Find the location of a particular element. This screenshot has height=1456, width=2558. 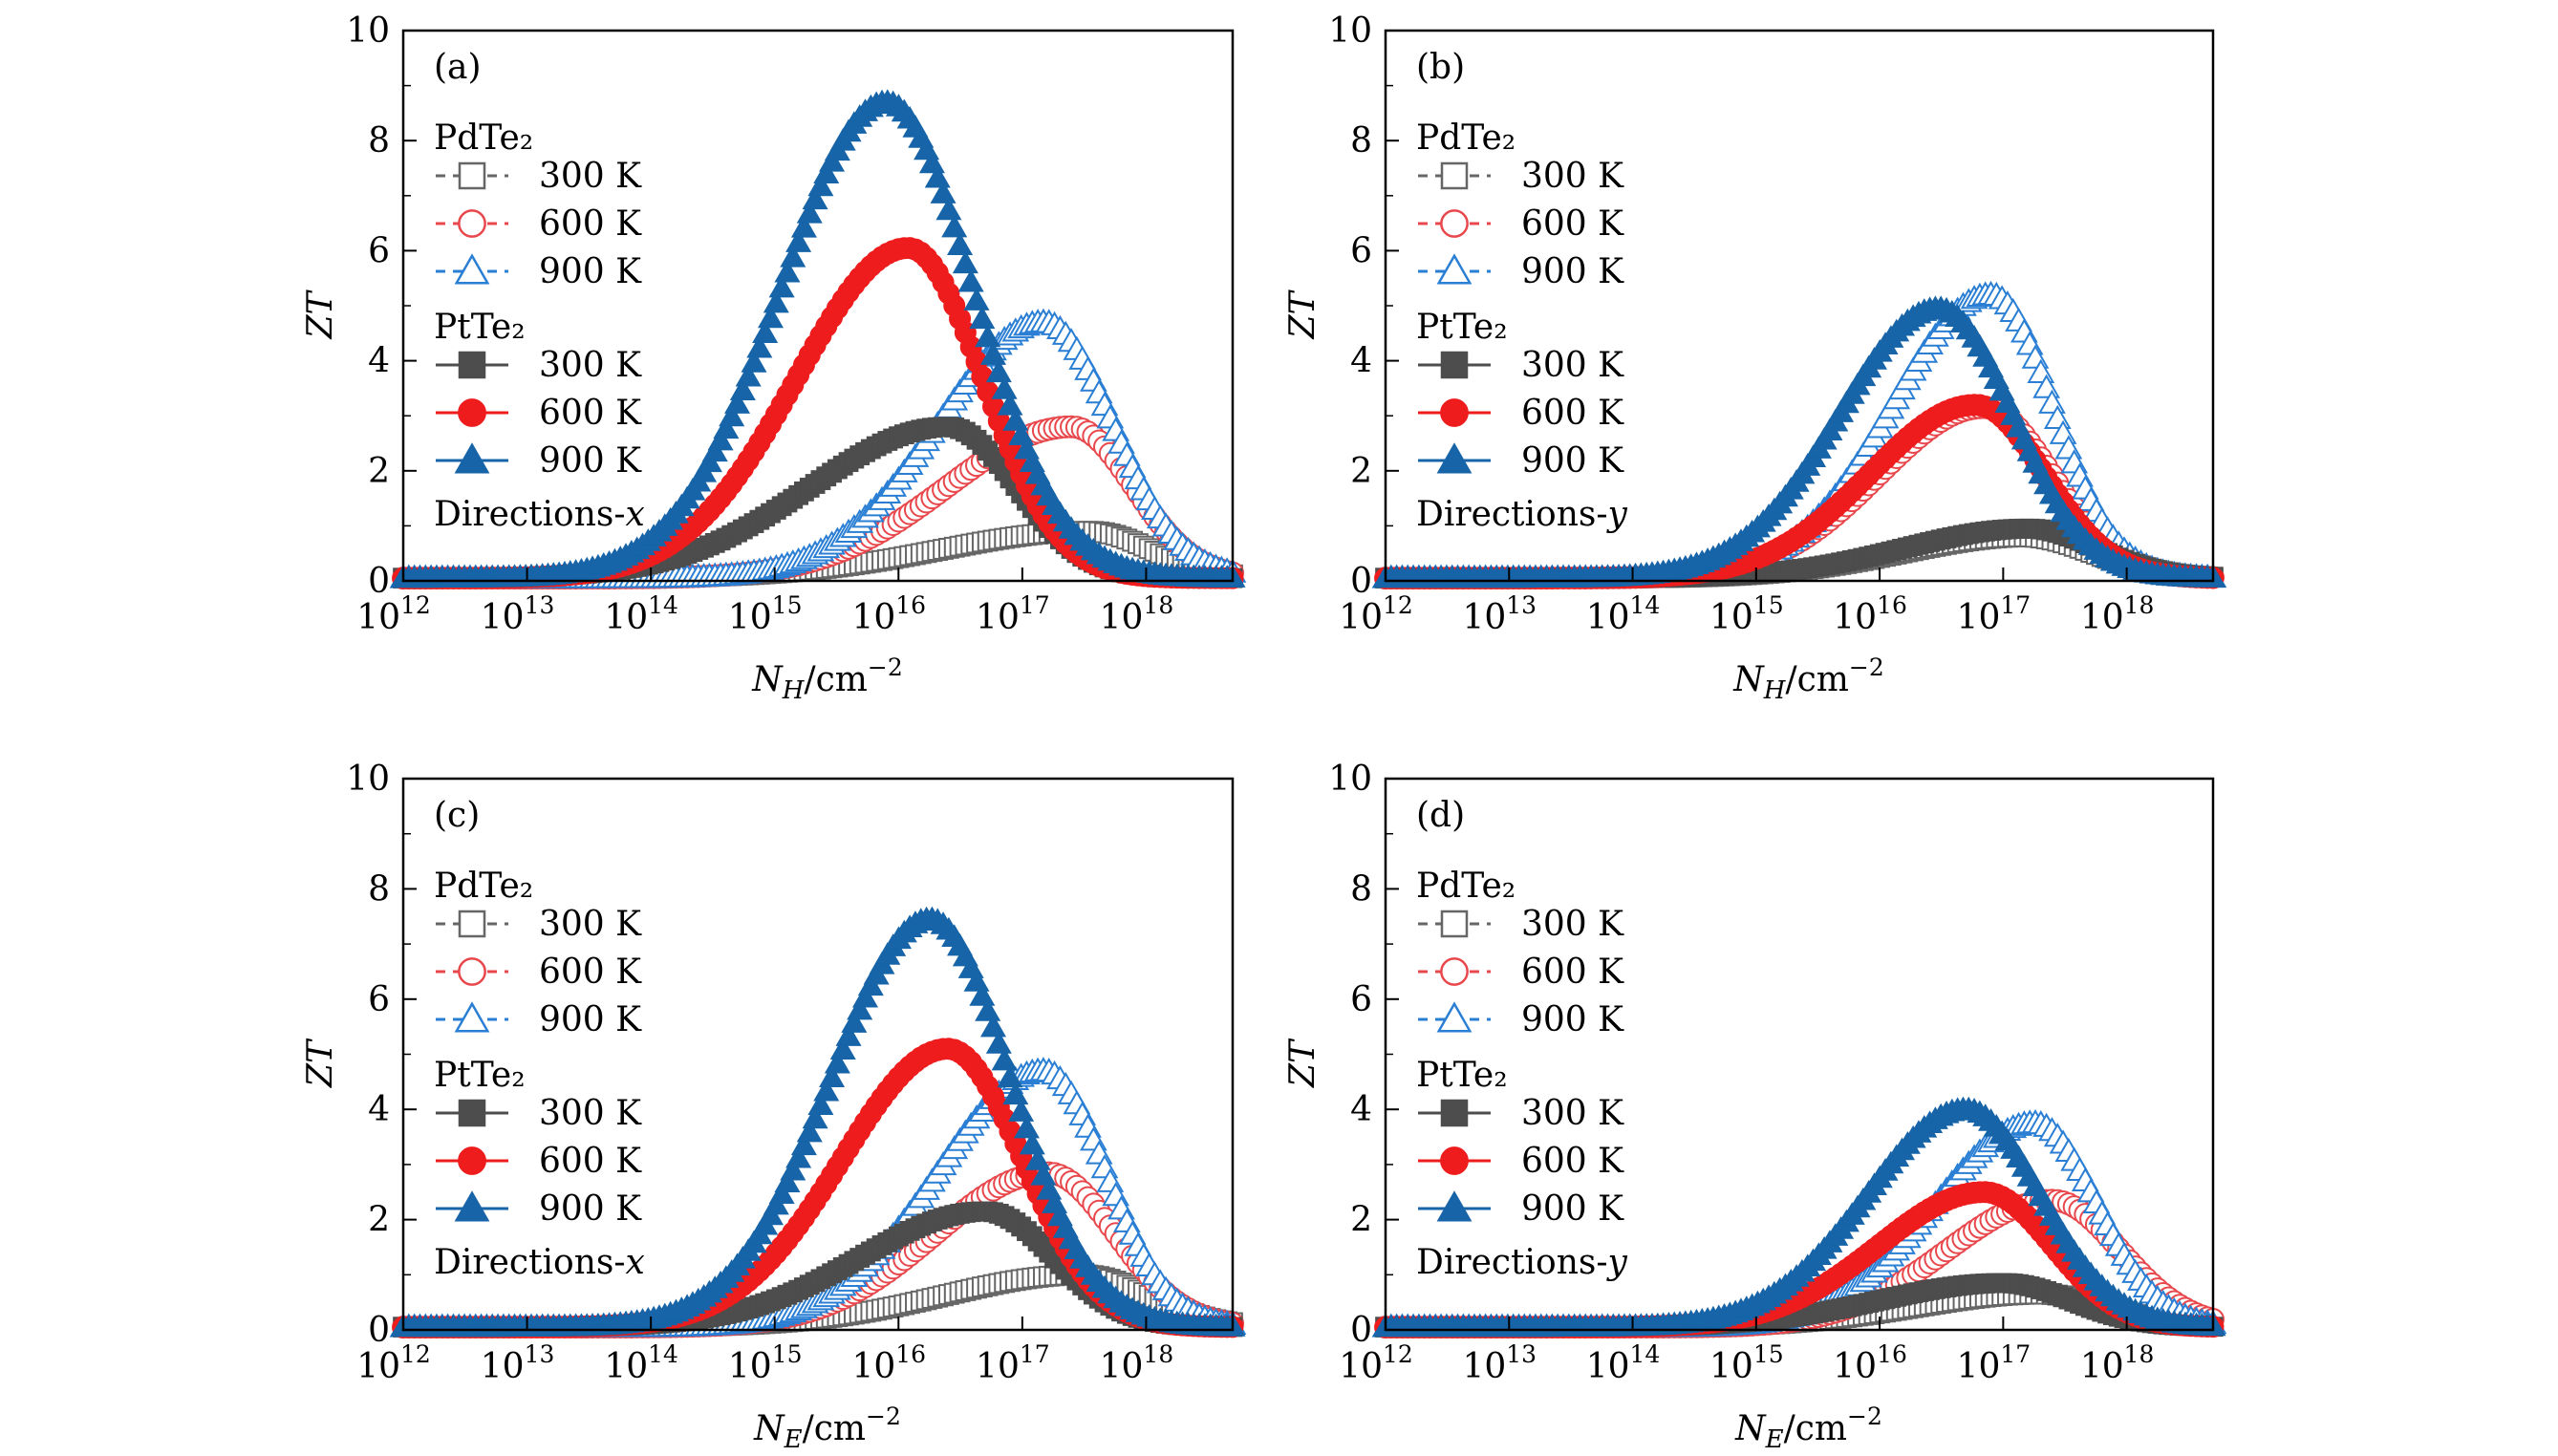

y-tick-label: 2 is located at coordinates (379, 1220).